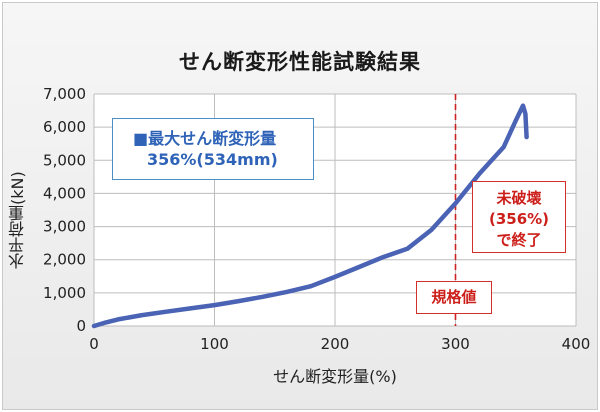 This screenshot has width=600, height=412. I want to click on chart-title: せん断変形性能試験結果, so click(300, 62).